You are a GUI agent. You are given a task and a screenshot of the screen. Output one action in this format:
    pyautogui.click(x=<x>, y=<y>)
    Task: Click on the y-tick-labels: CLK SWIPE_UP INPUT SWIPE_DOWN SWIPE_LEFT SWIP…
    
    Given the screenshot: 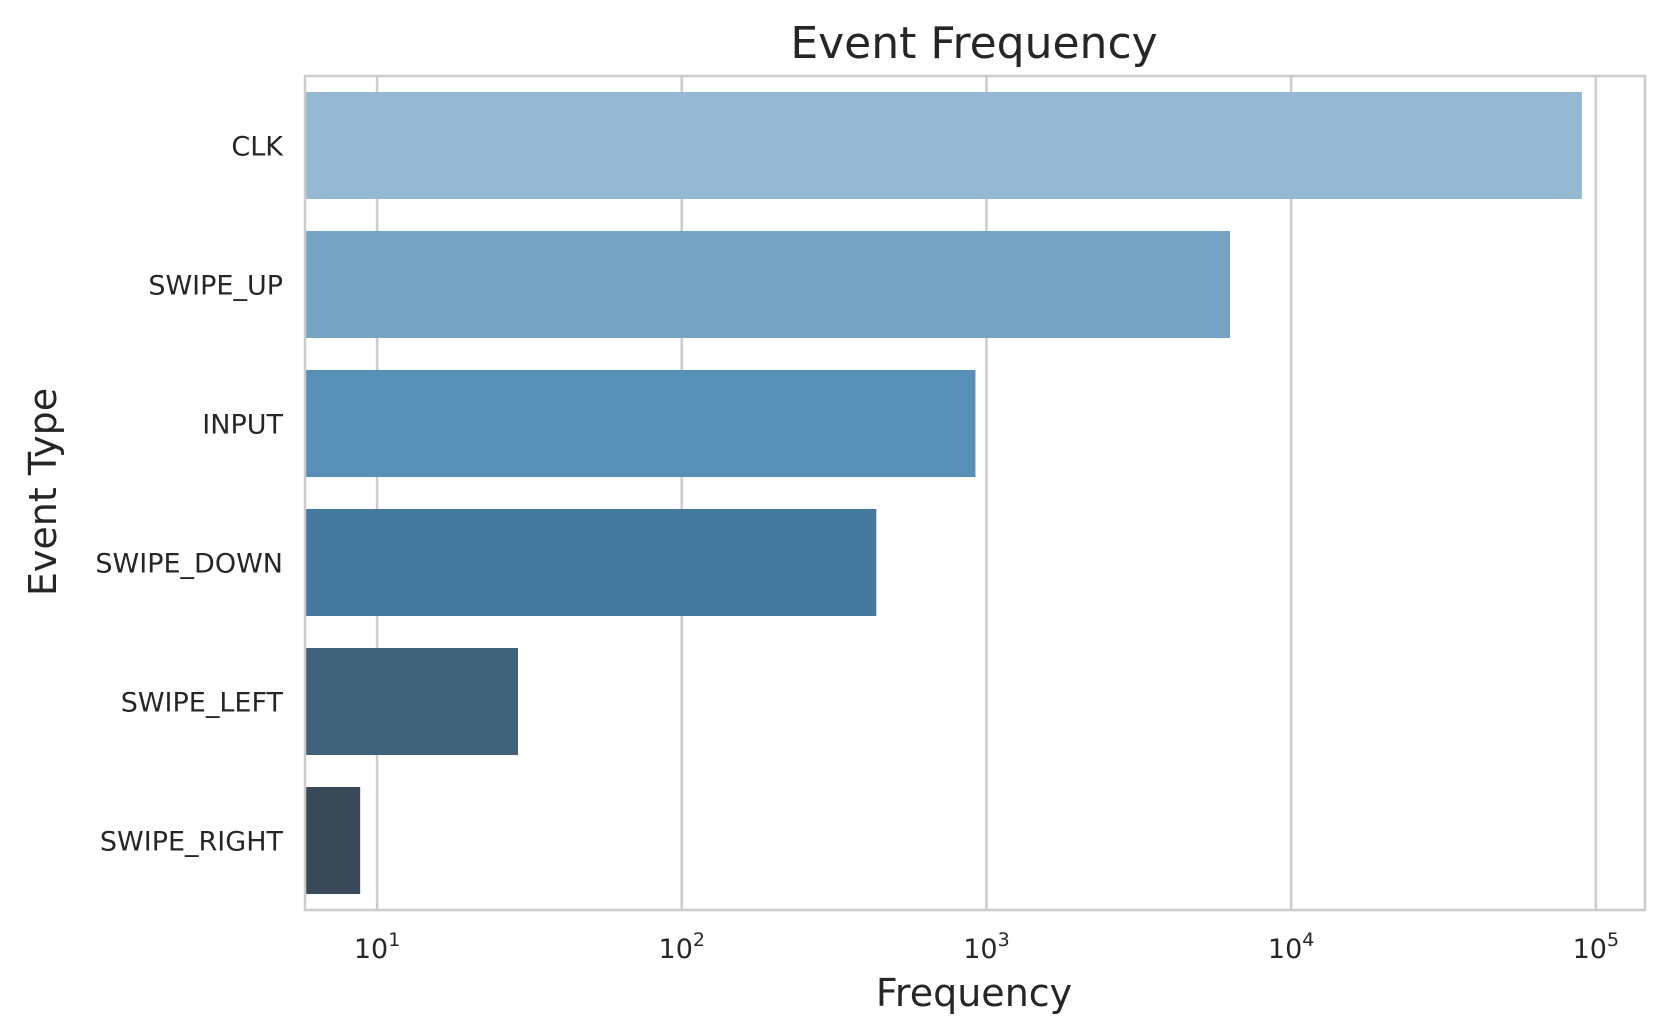 What is the action you would take?
    pyautogui.click(x=189, y=495)
    